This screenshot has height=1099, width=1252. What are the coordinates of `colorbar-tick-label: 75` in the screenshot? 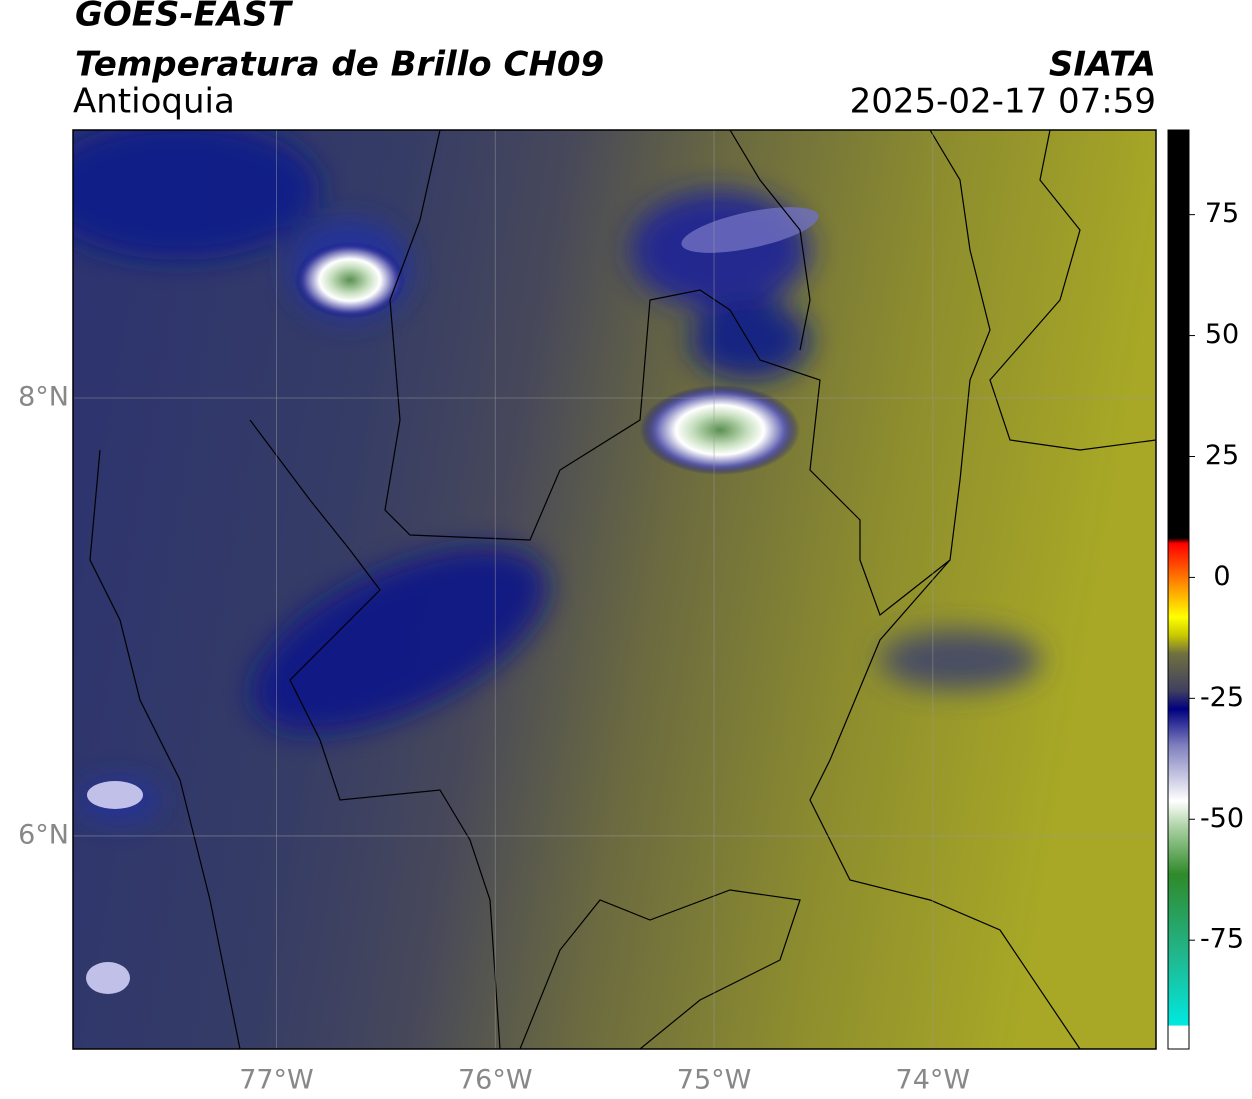 It's located at (1222, 213).